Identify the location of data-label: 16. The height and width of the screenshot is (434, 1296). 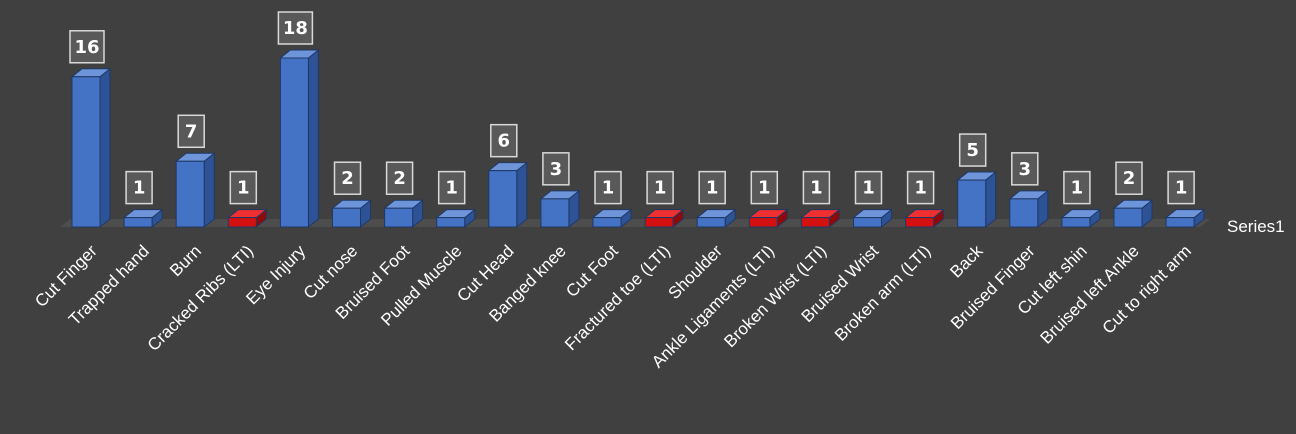
(87, 47).